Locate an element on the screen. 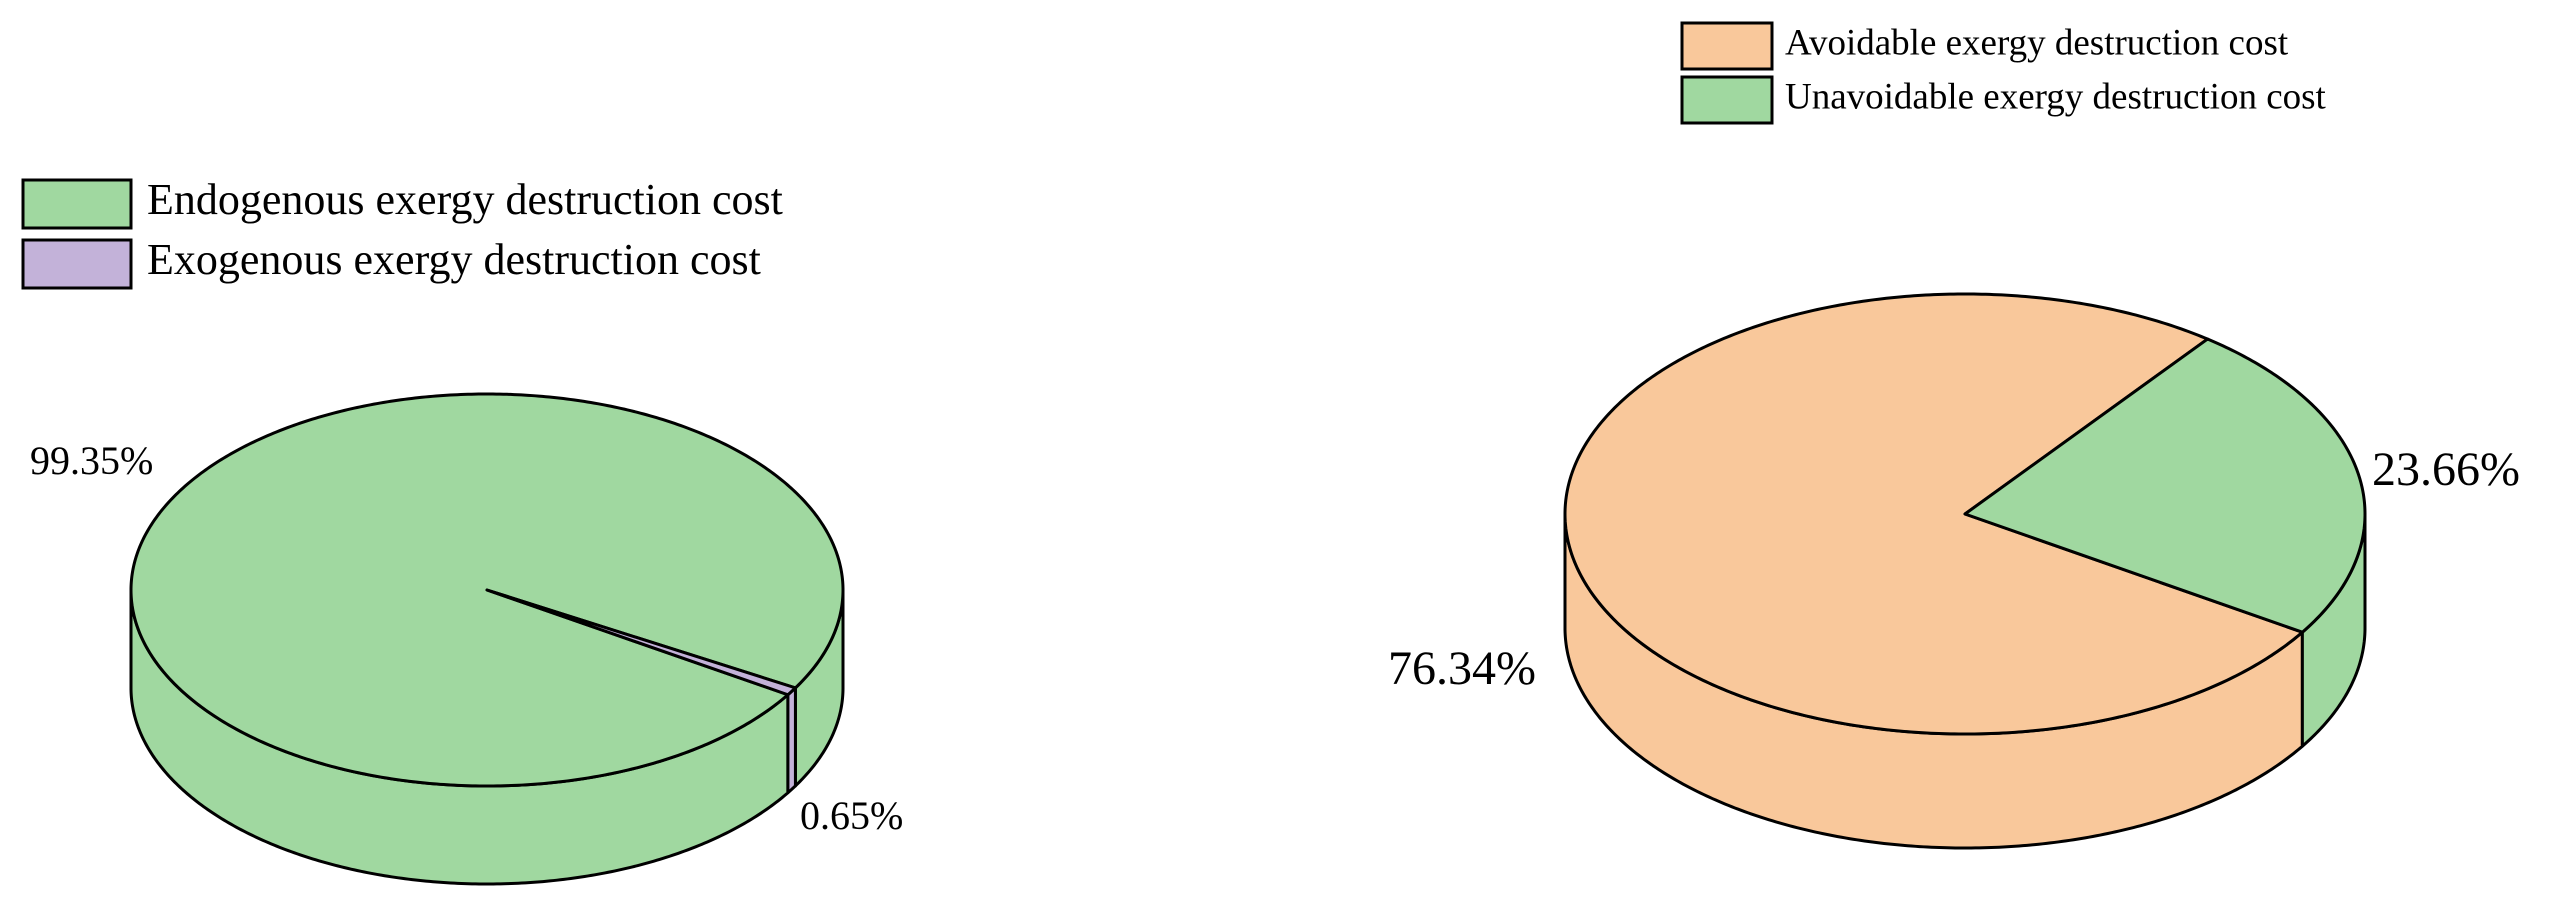  value-label: 76.34% is located at coordinates (1462, 668).